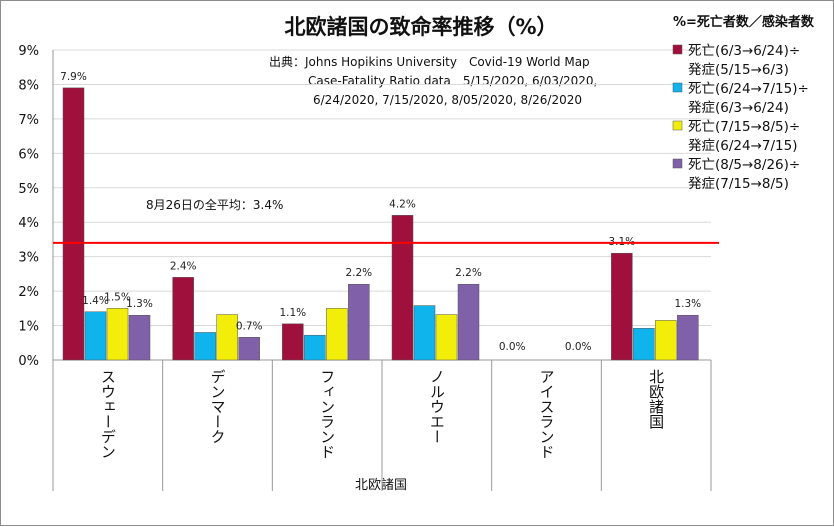 Image resolution: width=834 pixels, height=527 pixels. Describe the element at coordinates (738, 70) in the screenshot. I see `legend-label: 発症(5/15→6/3)` at that location.